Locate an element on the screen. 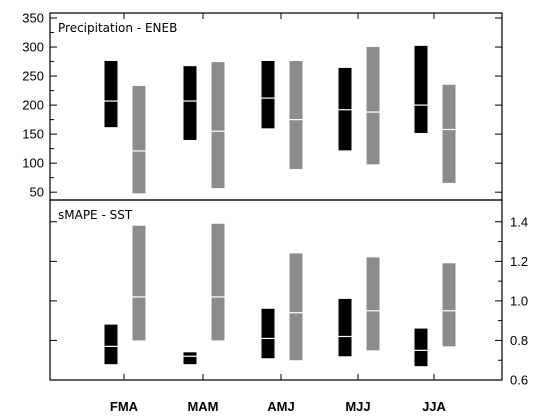 Image resolution: width=550 pixels, height=417 pixels. bottom-panel-title: sMAPE - SST is located at coordinates (95, 215).